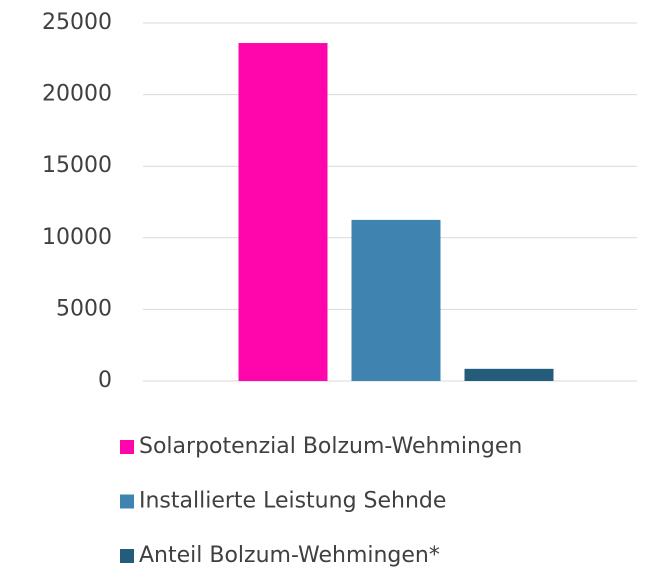 The width and height of the screenshot is (659, 573). What do you see at coordinates (77, 22) in the screenshot?
I see `y-tick-label: 25000` at bounding box center [77, 22].